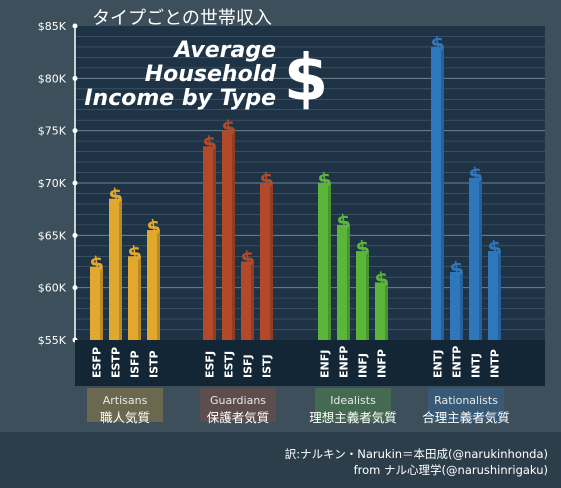 The image size is (561, 488). Describe the element at coordinates (52, 26) in the screenshot. I see `y-tick-label: $85K` at that location.